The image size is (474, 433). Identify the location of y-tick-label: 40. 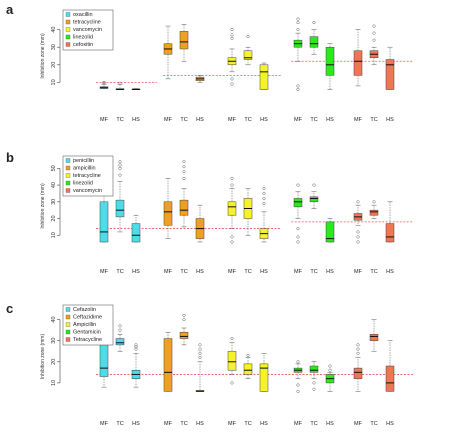
(54, 185).